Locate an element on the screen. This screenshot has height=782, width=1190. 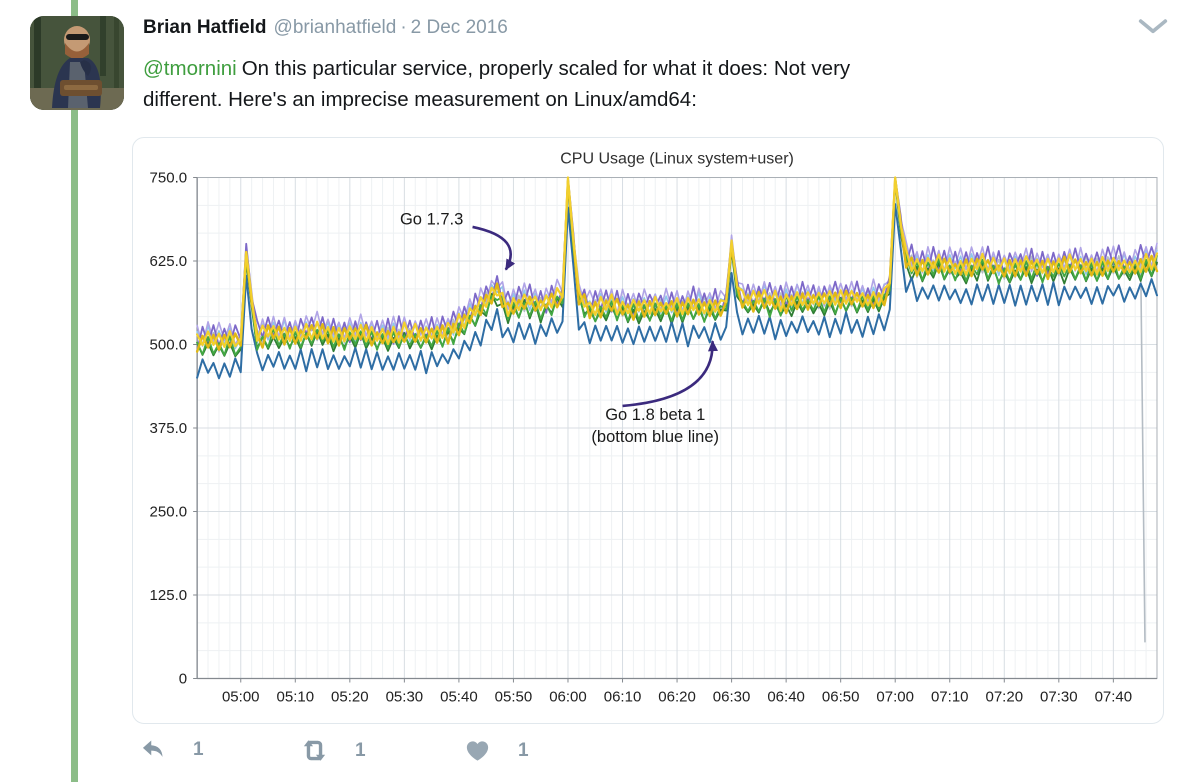
x-tick-label: 07:10 is located at coordinates (950, 697).